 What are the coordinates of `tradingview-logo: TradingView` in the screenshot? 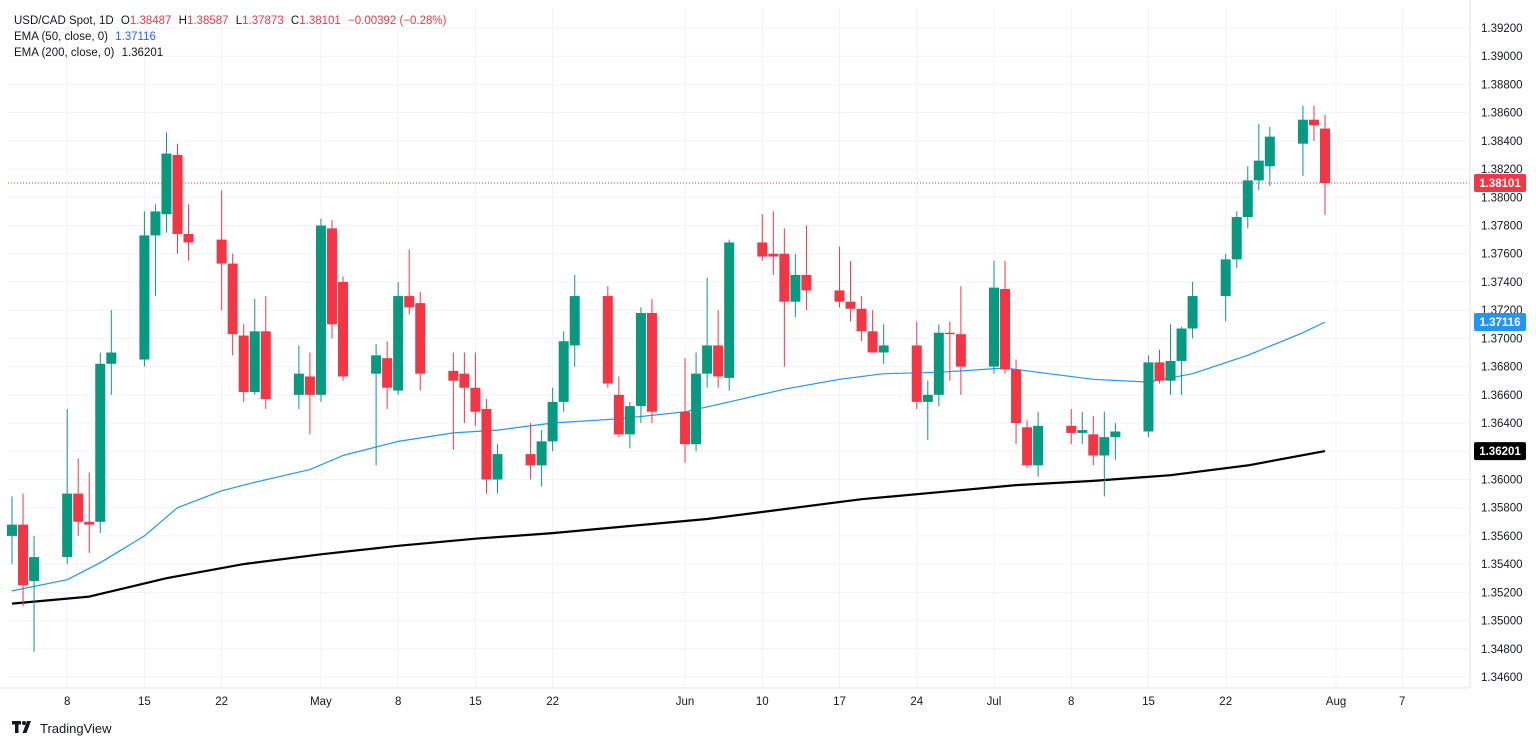 It's located at (62, 728).